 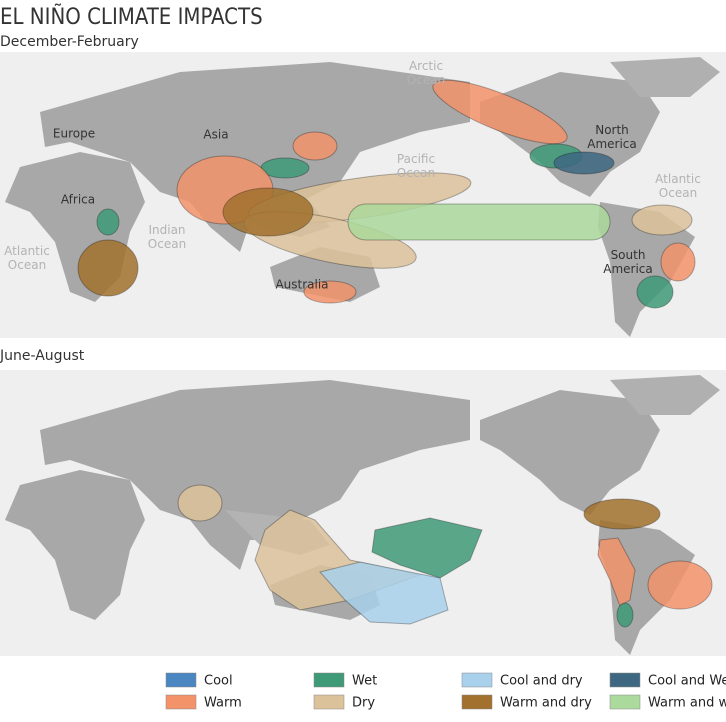 What do you see at coordinates (546, 703) in the screenshot?
I see `legend-label: Warm and dry` at bounding box center [546, 703].